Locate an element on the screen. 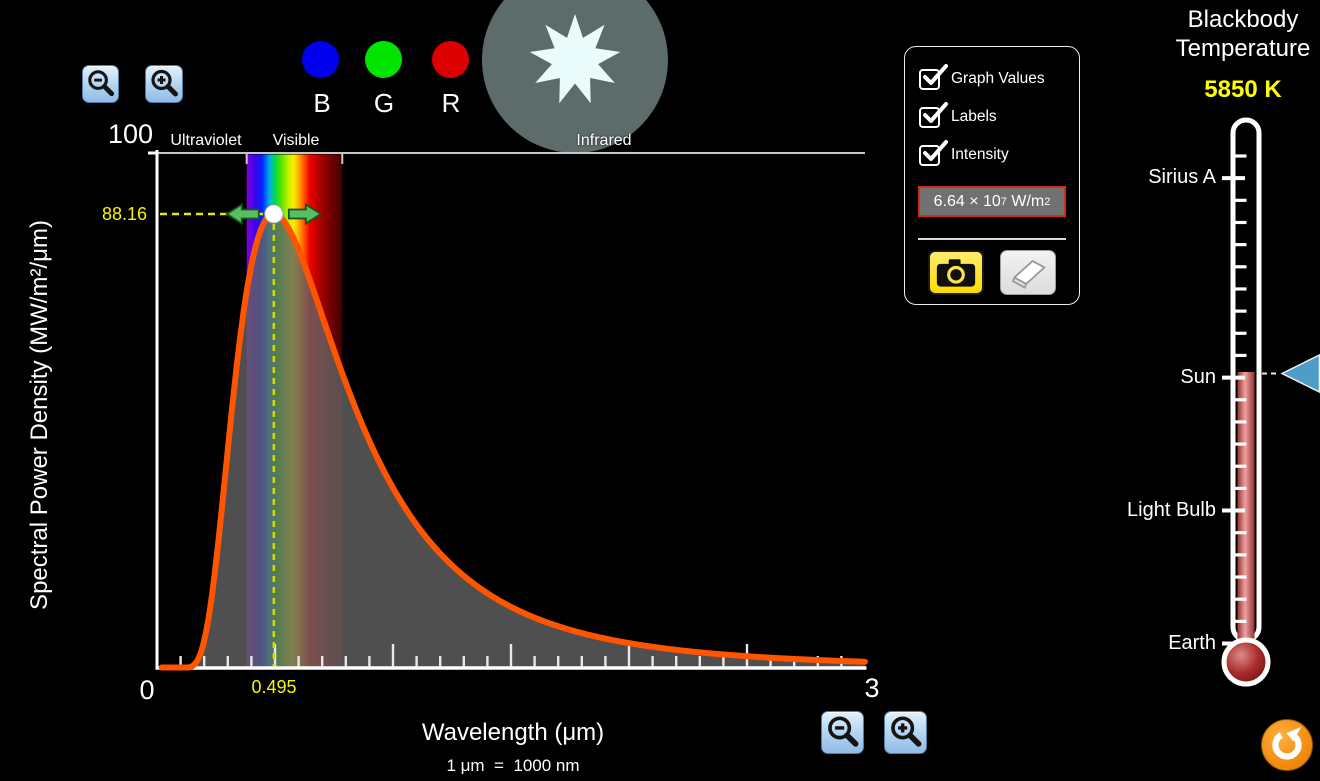  panel-divider is located at coordinates (992, 239).